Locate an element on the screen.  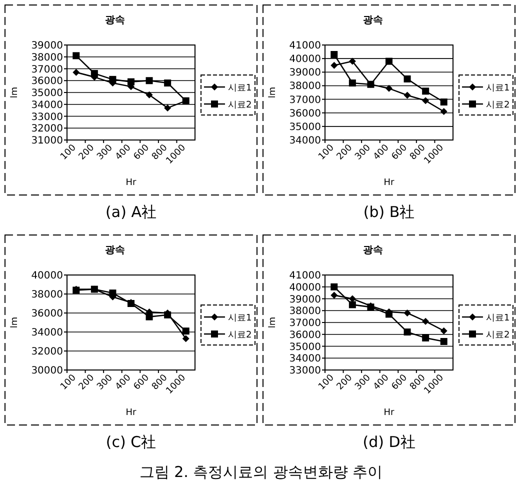
text: (d) D社 is located at coordinates (389, 442).